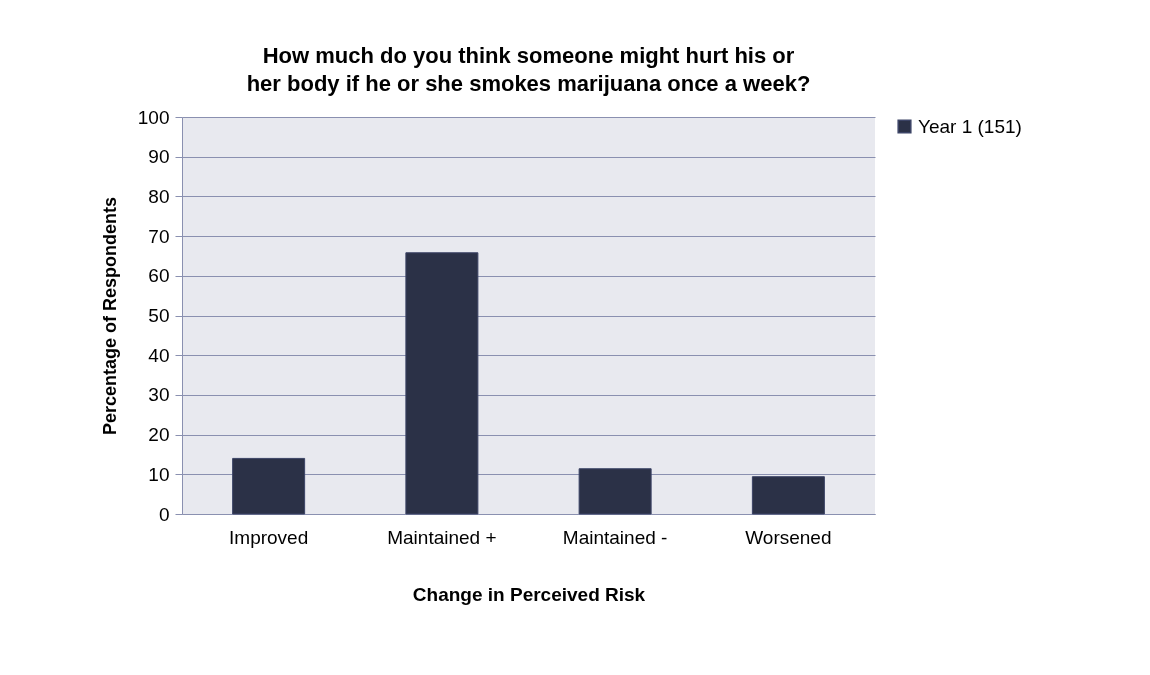 Image resolution: width=1150 pixels, height=675 pixels. What do you see at coordinates (159, 236) in the screenshot?
I see `y-tick-label: 70` at bounding box center [159, 236].